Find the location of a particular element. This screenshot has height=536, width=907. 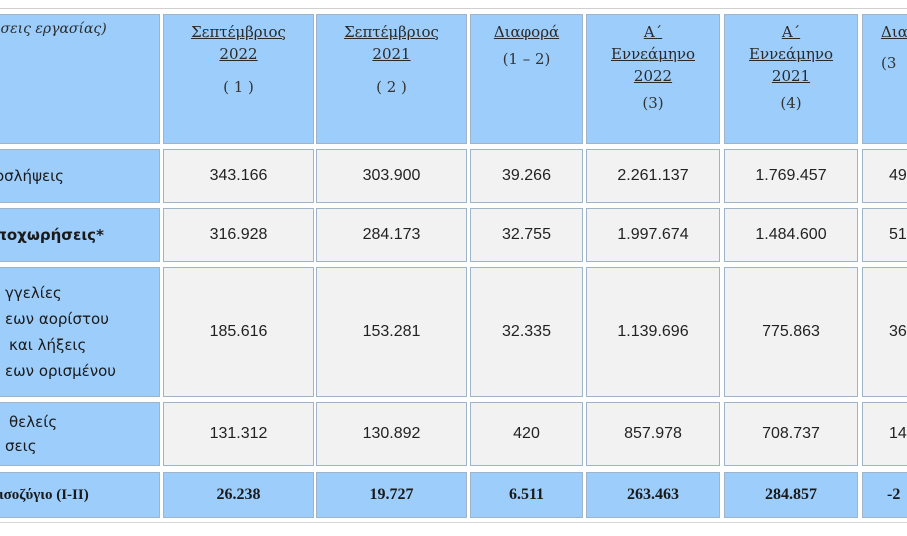

table-cell: 153.281 is located at coordinates (391, 332).